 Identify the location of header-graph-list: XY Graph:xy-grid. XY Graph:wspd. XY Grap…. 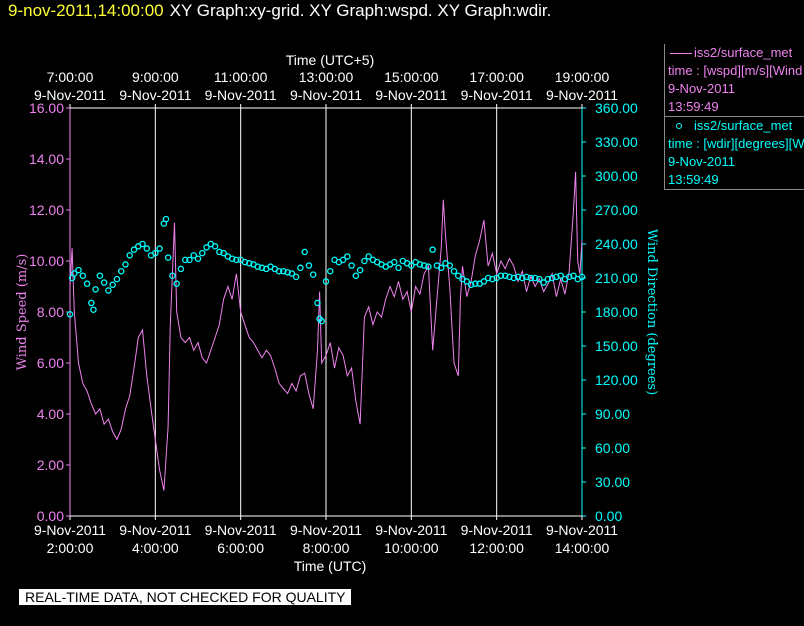
(360, 10).